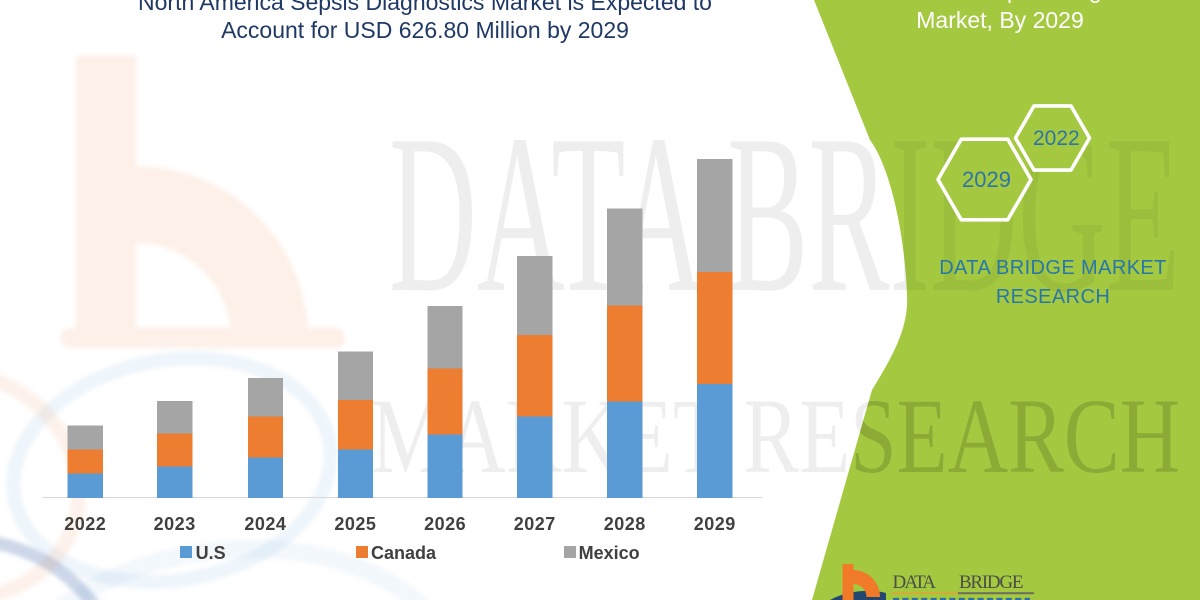  What do you see at coordinates (991, 582) in the screenshot?
I see `svg-text: BRIDGE` at bounding box center [991, 582].